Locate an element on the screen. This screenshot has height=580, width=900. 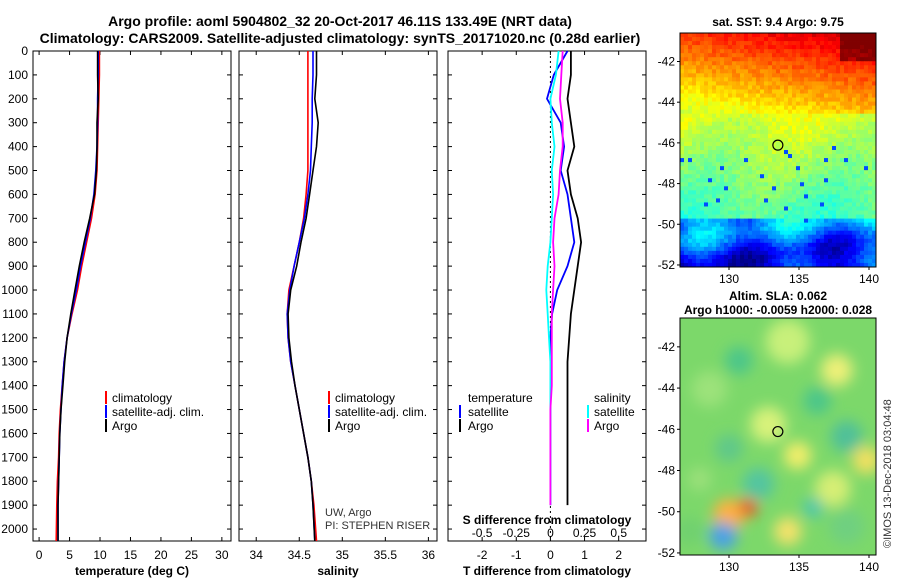
depth-tick-label: 1600 is located at coordinates (14, 433).